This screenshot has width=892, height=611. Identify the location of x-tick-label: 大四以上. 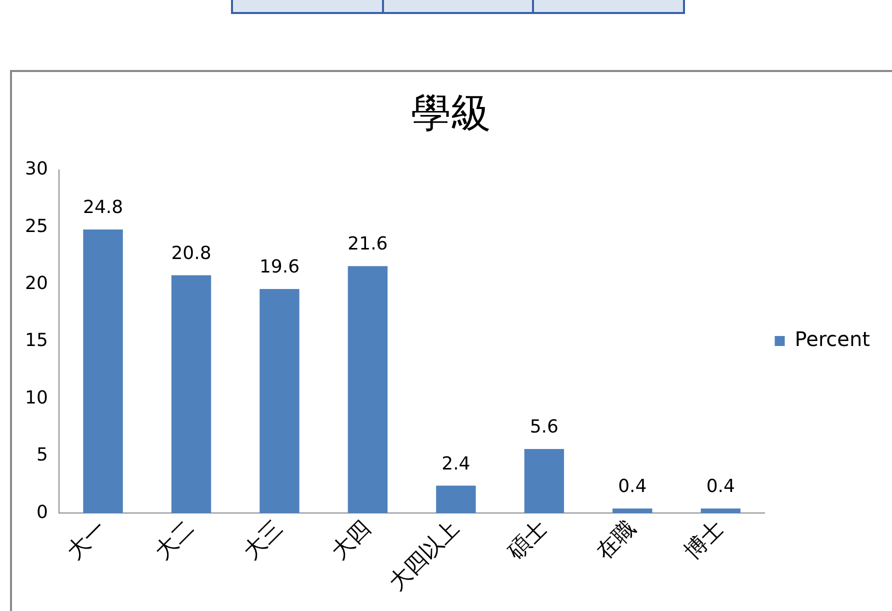
(424, 556).